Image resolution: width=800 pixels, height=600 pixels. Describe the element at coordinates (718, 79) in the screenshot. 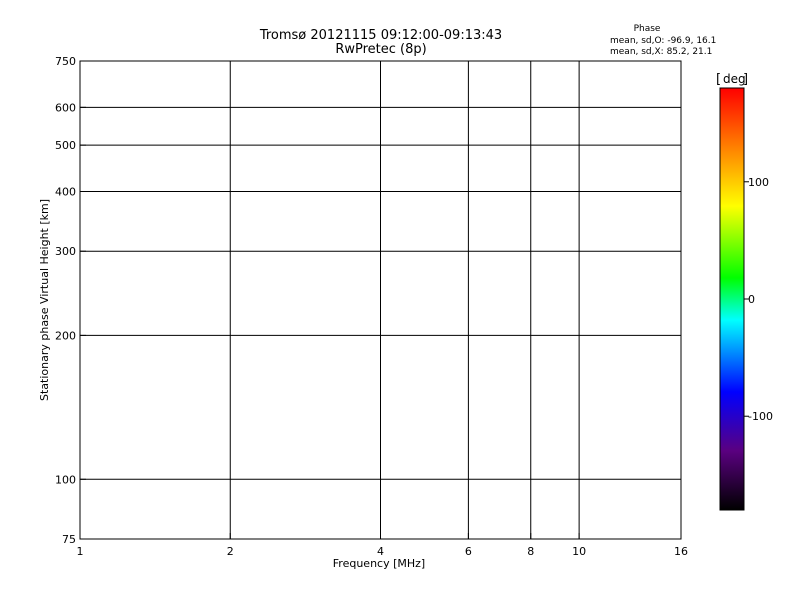

I see `colorbar-bracket-left: [` at that location.